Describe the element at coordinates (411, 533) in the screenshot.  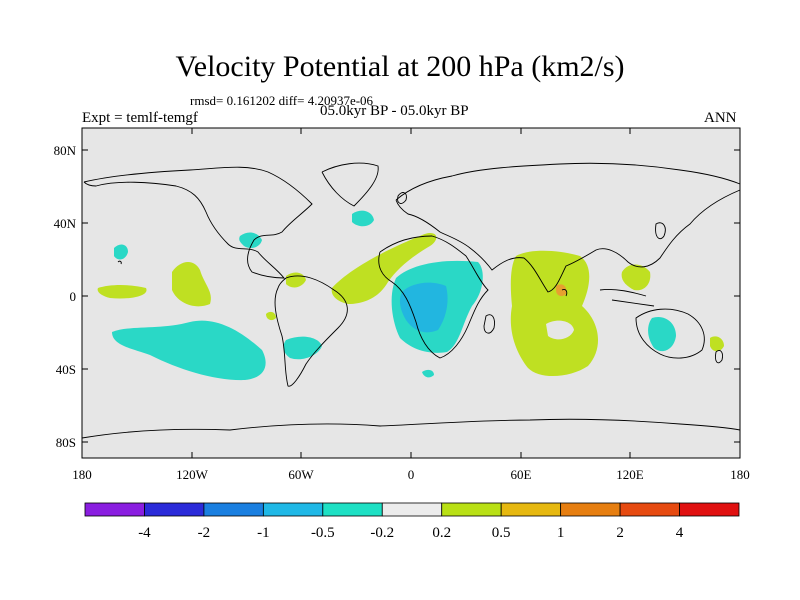
I see `colorbar-labels: -4 -2 -1 -0.5 -0.2 0.2 0.5 1 2 4` at that location.